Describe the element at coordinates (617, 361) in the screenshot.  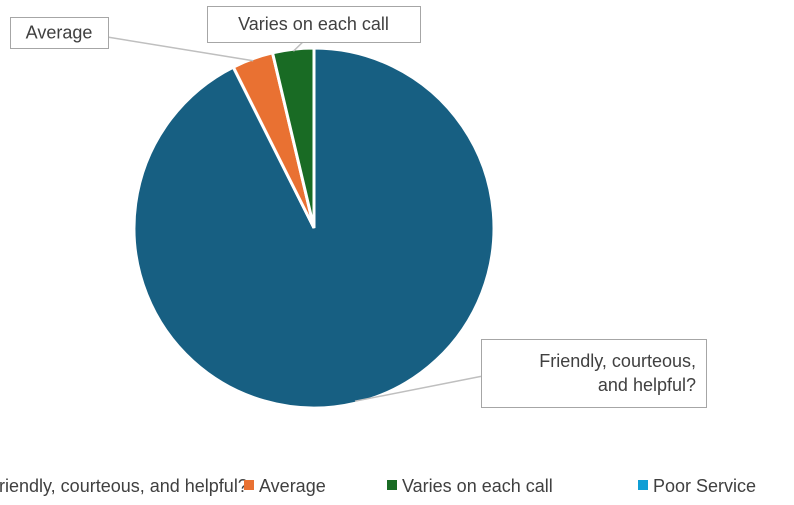
I see `data-label-text: Friendly, courteous,` at that location.